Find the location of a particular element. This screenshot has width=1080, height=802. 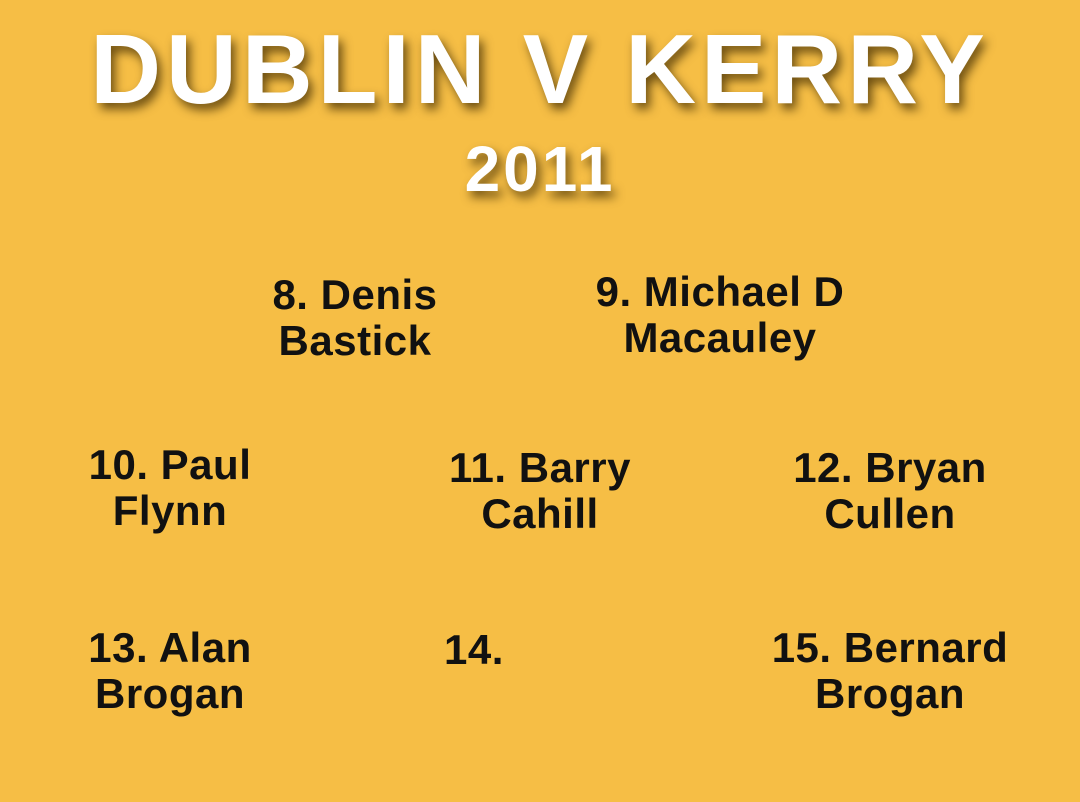

player-9: 9. Michael D Macauley is located at coordinates (720, 315).